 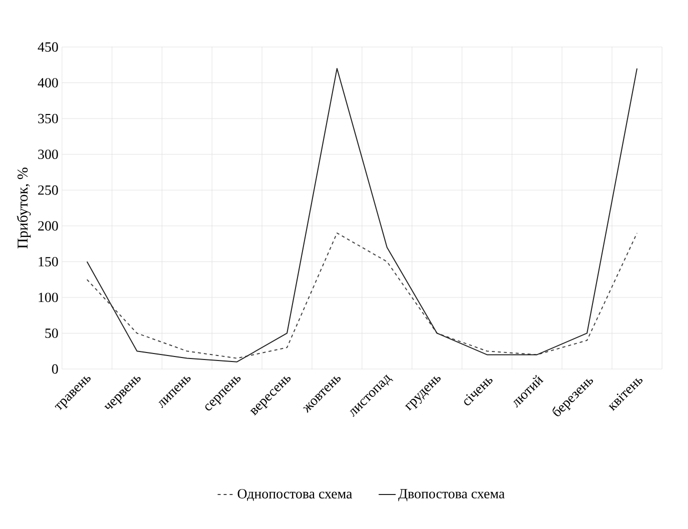 I want to click on y-tick-label: 300, so click(x=48, y=155).